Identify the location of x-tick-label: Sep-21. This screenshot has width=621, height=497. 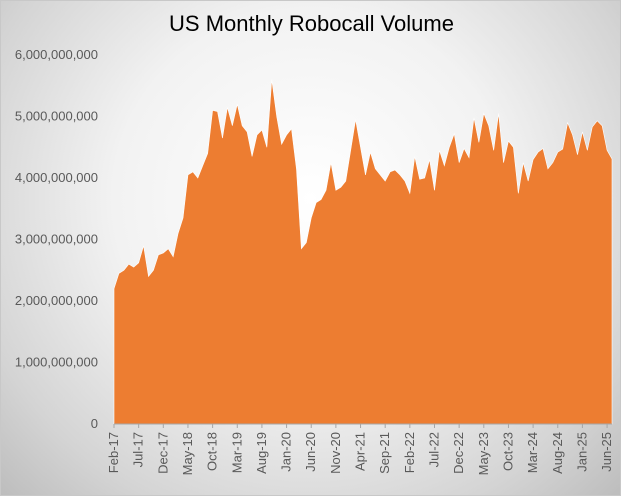
(384, 453).